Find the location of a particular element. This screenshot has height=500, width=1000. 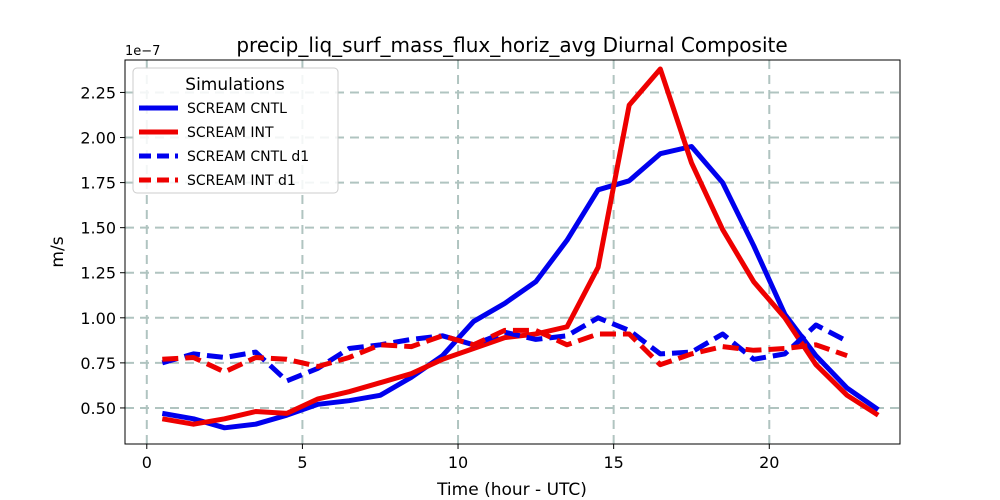

y-tick-label: 2.00 is located at coordinates (98, 138).